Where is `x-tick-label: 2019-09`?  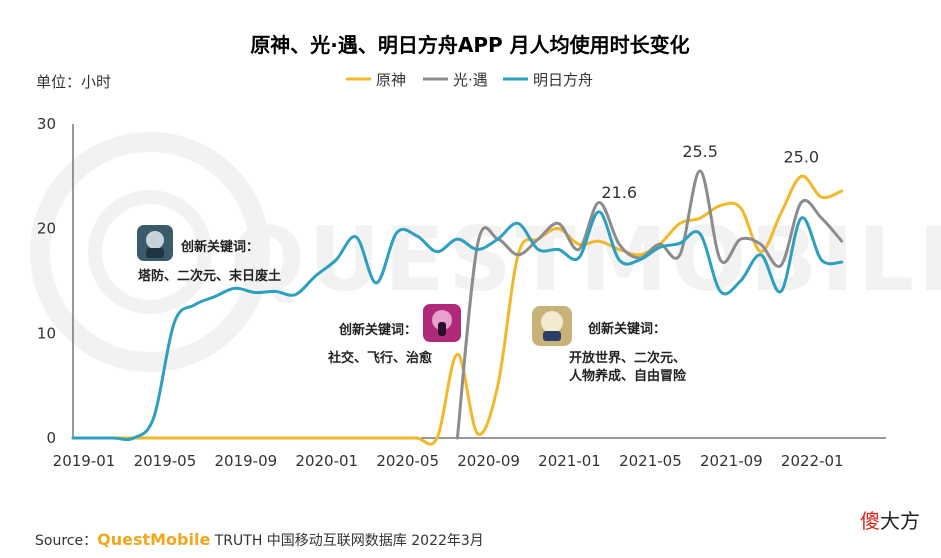 x-tick-label: 2019-09 is located at coordinates (245, 461).